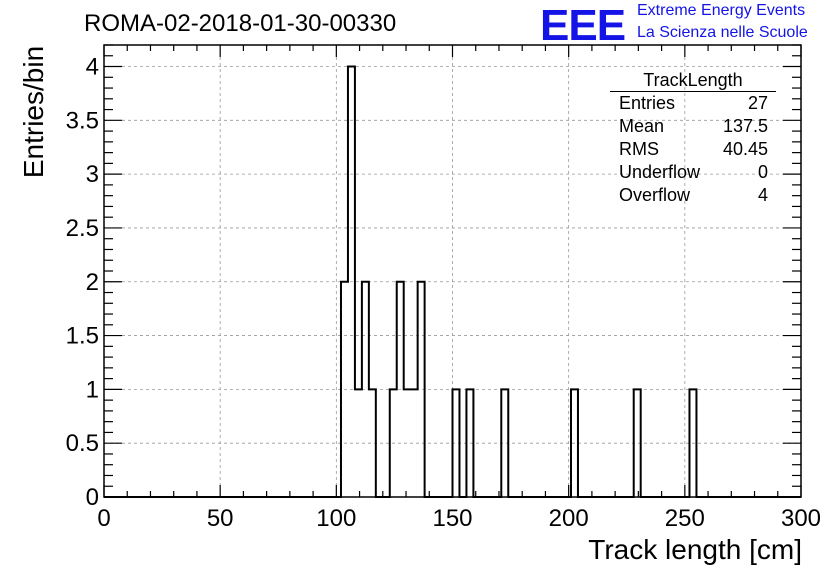  Describe the element at coordinates (240, 23) in the screenshot. I see `chart-title: ROMA-02-2018-01-30-00330` at that location.